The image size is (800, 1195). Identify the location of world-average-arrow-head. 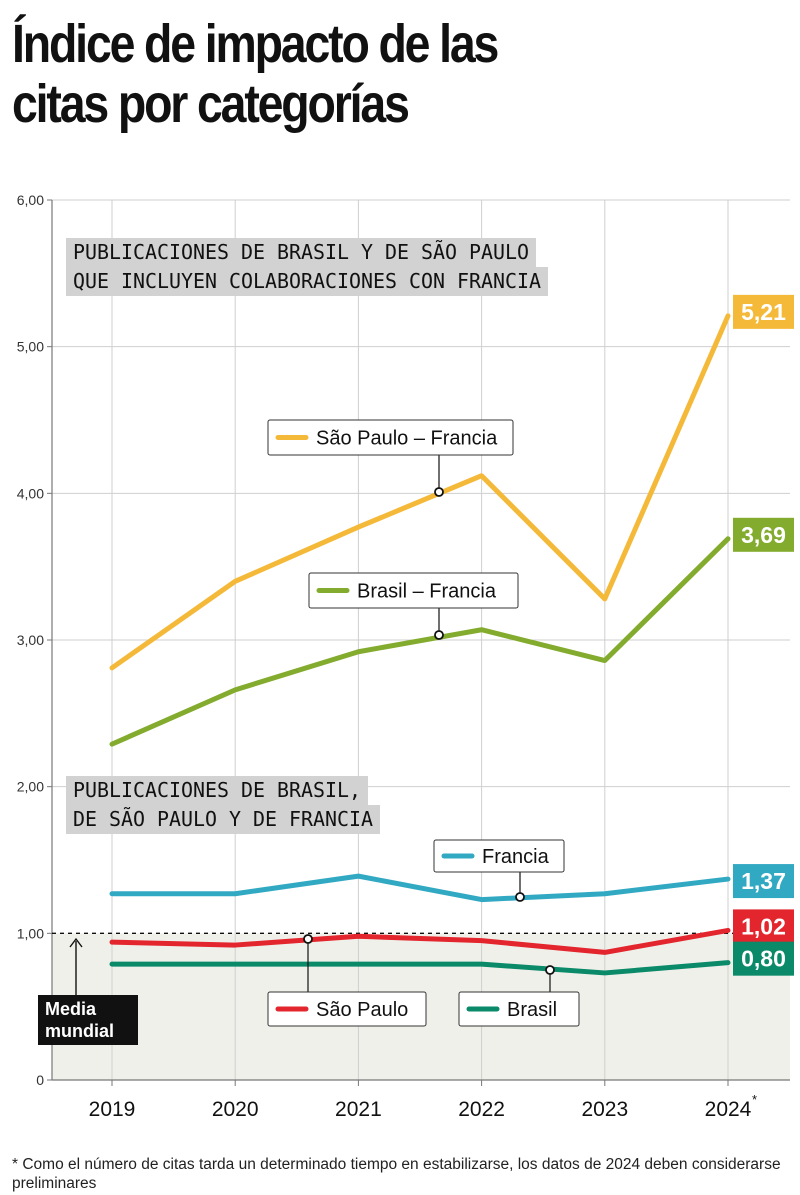
(76, 942).